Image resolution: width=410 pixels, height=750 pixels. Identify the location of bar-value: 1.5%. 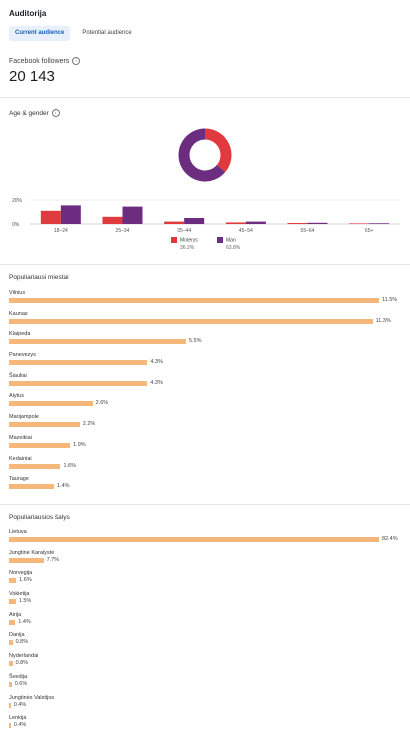
(25, 601).